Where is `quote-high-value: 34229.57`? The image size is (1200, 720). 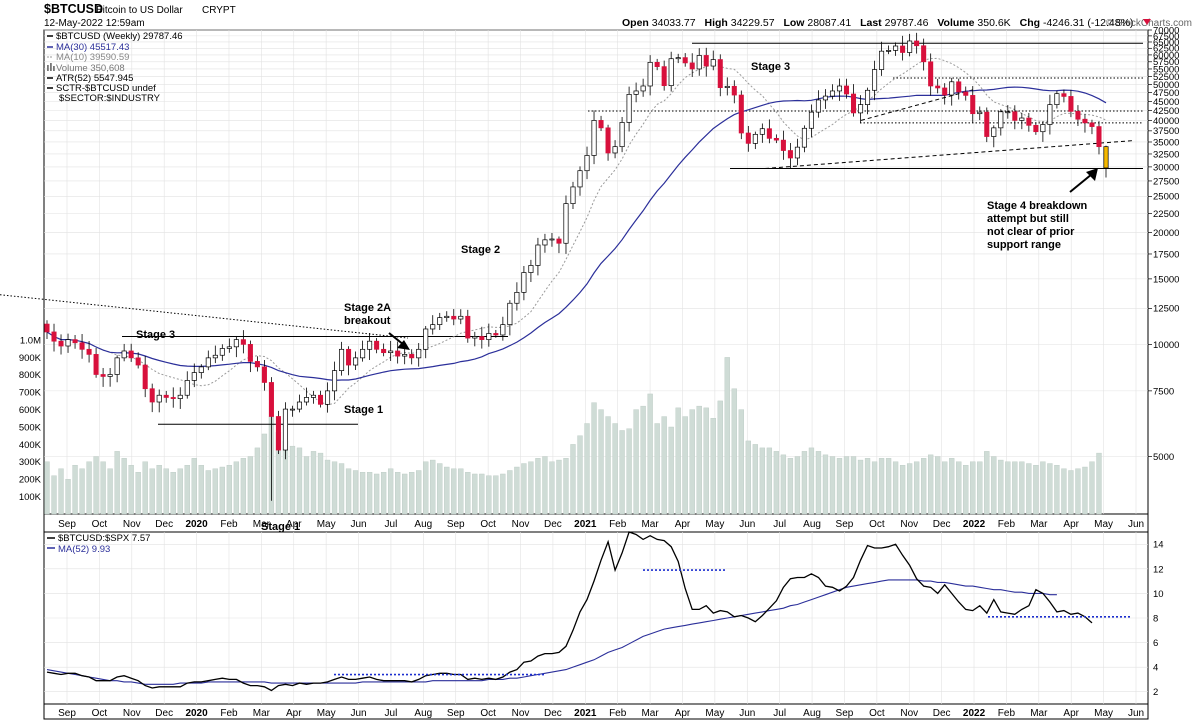
quote-high-value: 34229.57 is located at coordinates (753, 23).